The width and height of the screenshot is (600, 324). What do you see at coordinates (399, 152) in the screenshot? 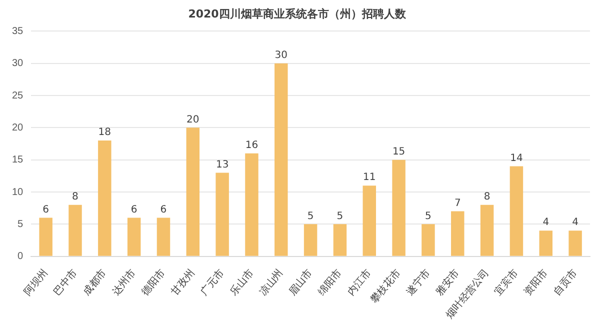
I see `data-label: 15` at bounding box center [399, 152].